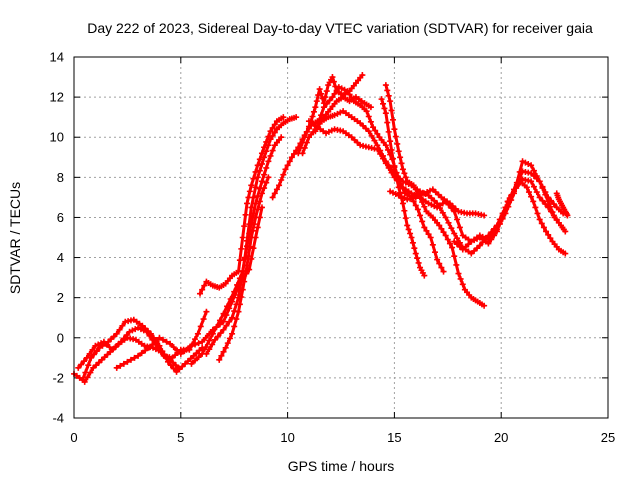 The height and width of the screenshot is (480, 640). What do you see at coordinates (60, 177) in the screenshot?
I see `y-tick-label: 8` at bounding box center [60, 177].